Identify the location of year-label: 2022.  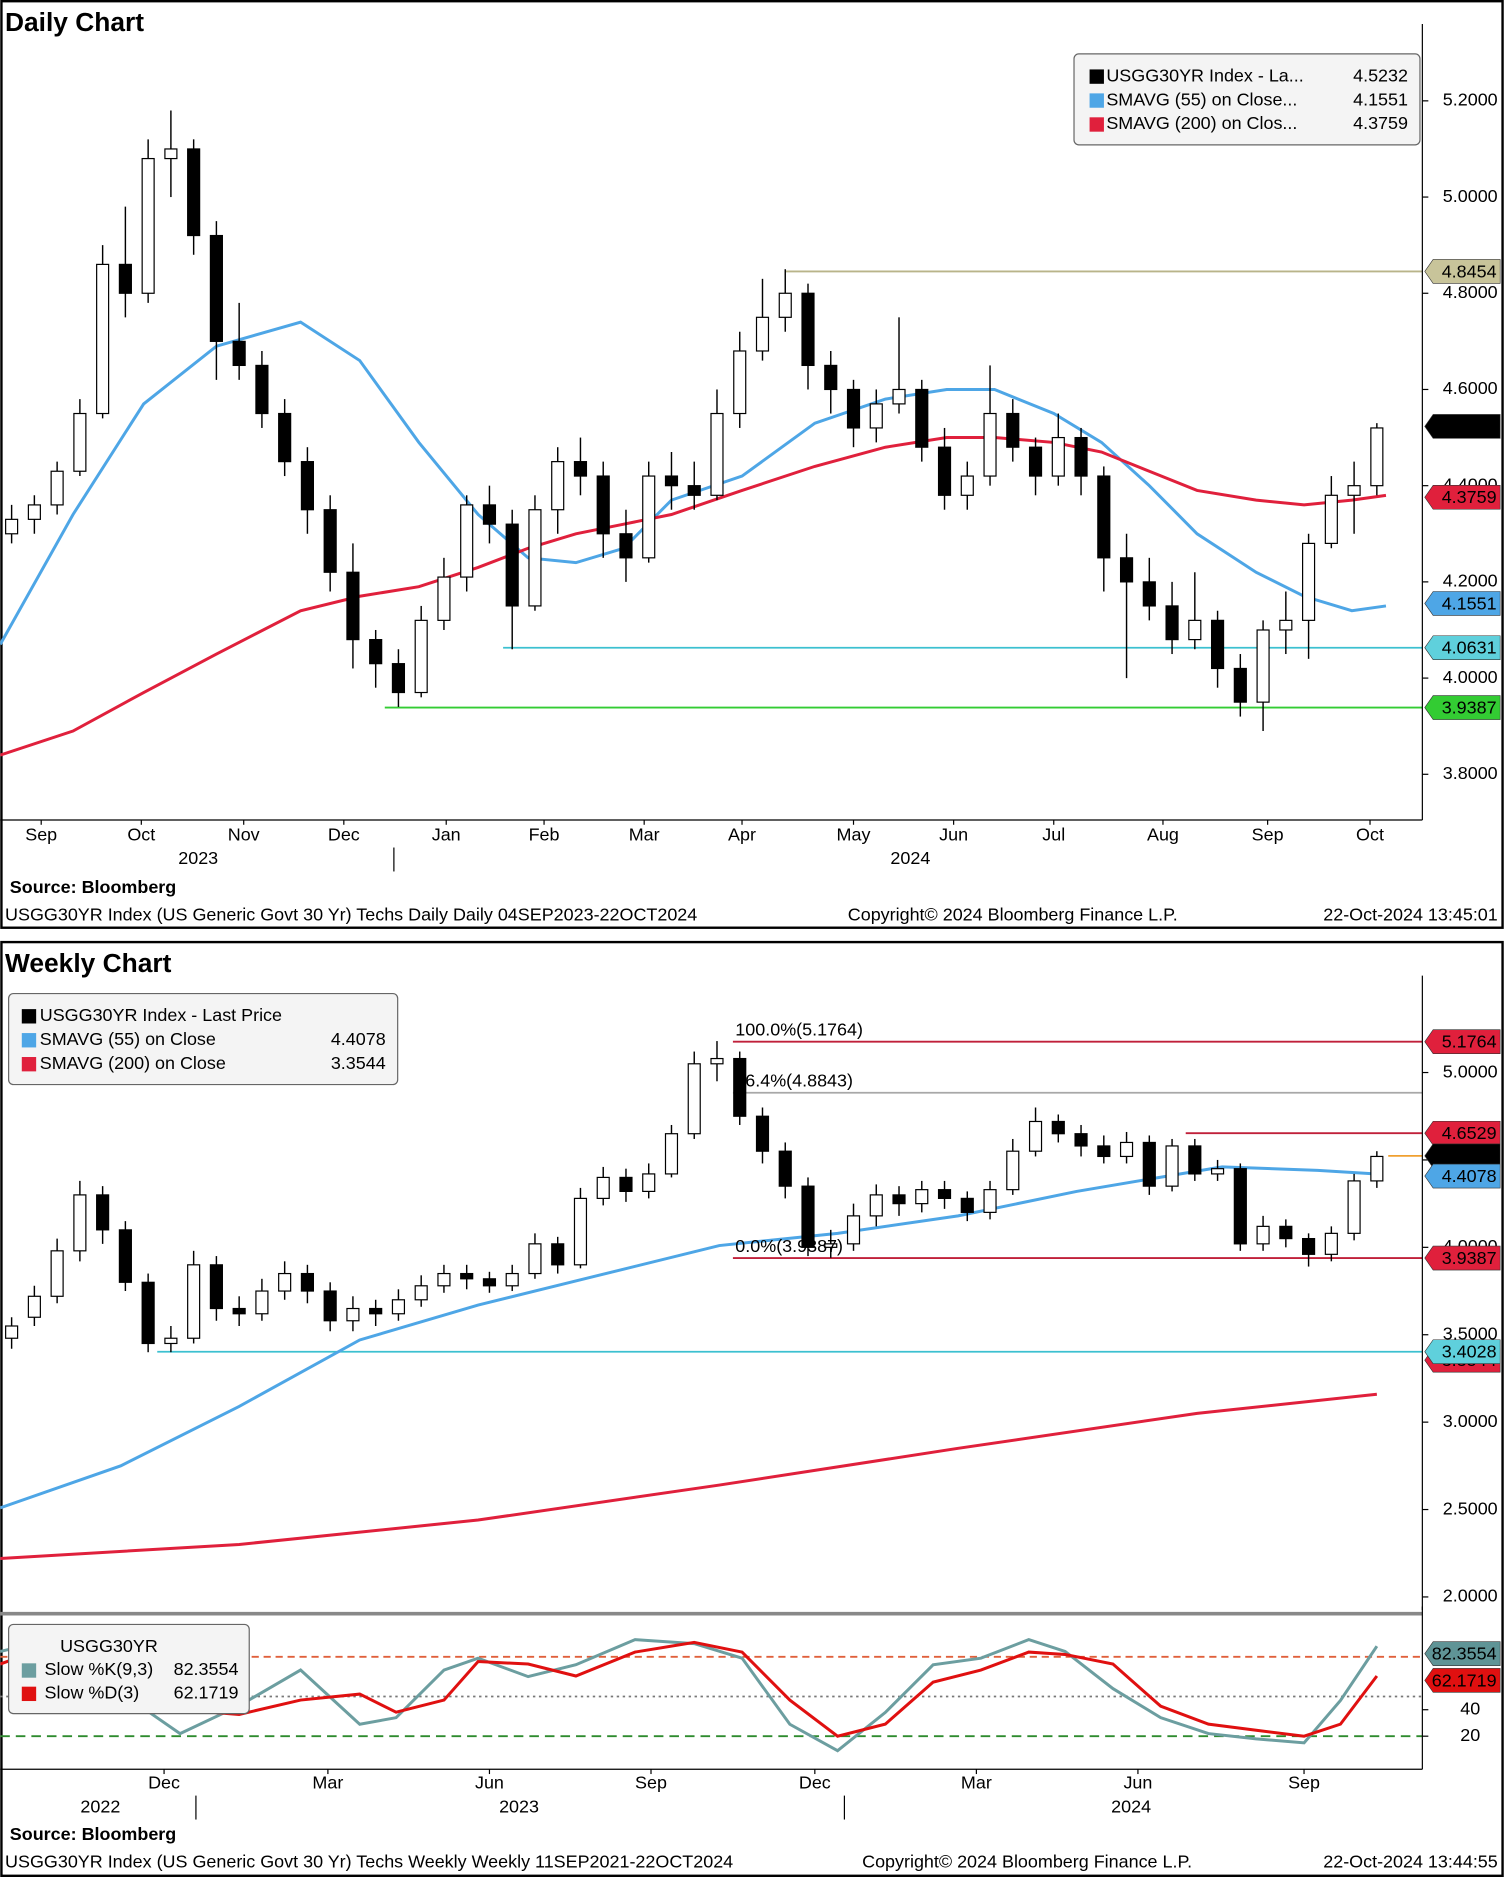
(100, 1806).